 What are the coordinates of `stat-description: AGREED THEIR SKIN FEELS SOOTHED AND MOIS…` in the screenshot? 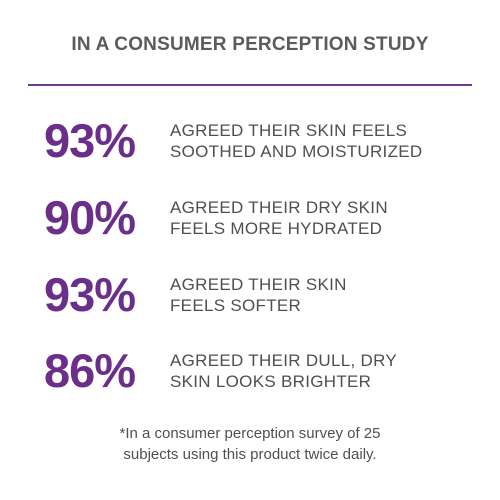 It's located at (296, 141).